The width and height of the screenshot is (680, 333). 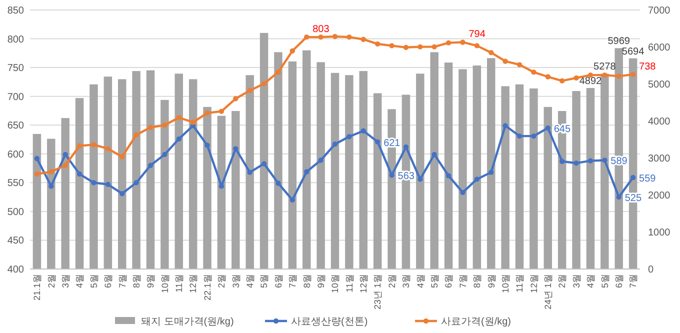 What do you see at coordinates (37, 287) in the screenshot?
I see `x-tick-label: 21.1월` at bounding box center [37, 287].